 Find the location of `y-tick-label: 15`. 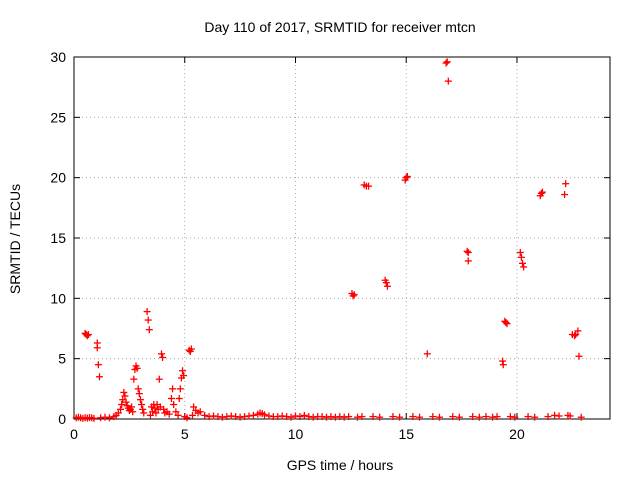

y-tick-label: 15 is located at coordinates (58, 238).